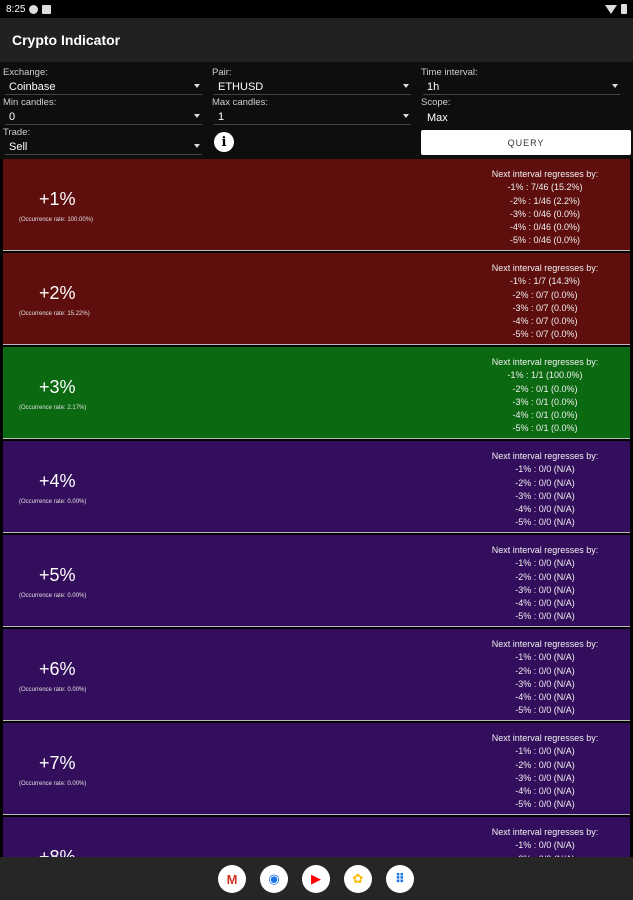 Image resolution: width=633 pixels, height=900 pixels. Describe the element at coordinates (103, 117) in the screenshot. I see `min-candles-select: 0` at that location.